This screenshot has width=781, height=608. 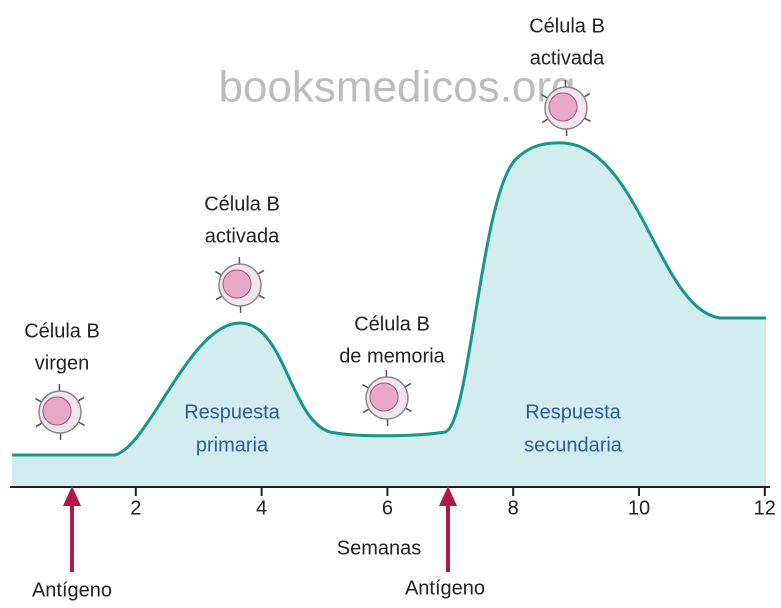 I want to click on response-label: primaria, so click(x=232, y=445).